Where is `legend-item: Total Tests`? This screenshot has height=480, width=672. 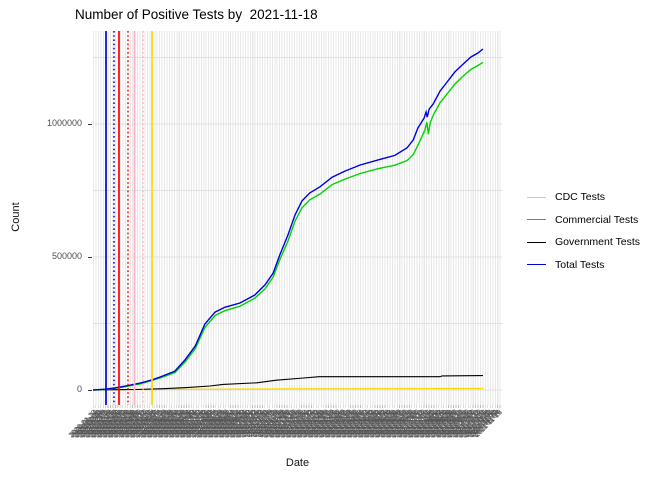 legend-item: Total Tests is located at coordinates (583, 265).